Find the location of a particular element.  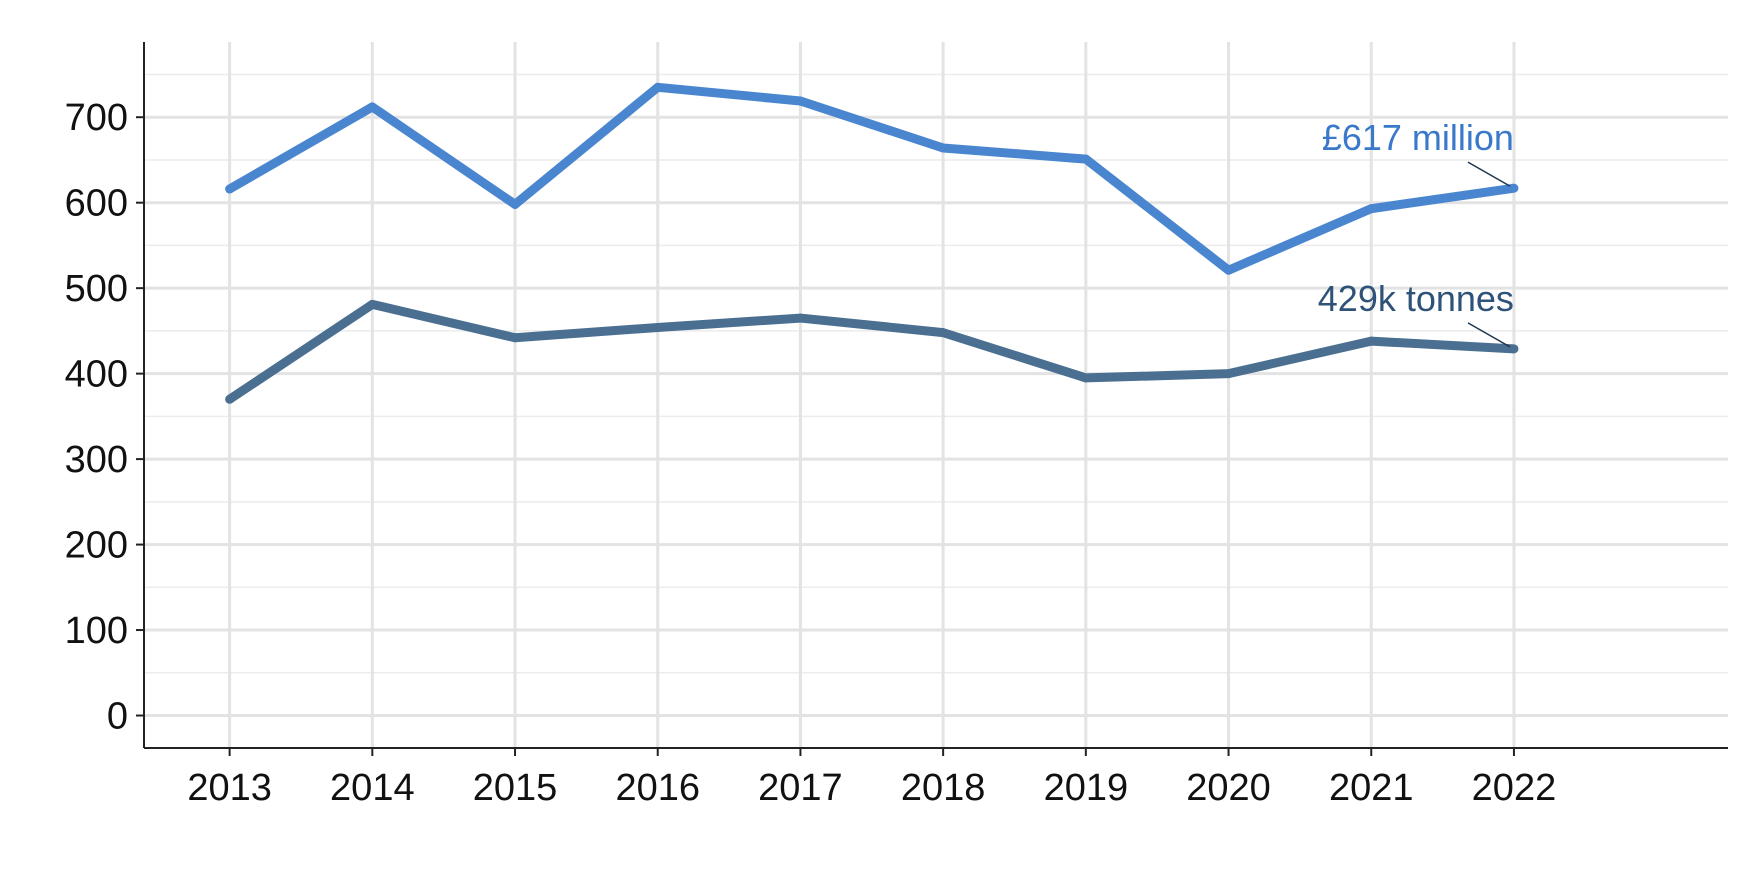

x-tick-label: 2017 is located at coordinates (800, 788).